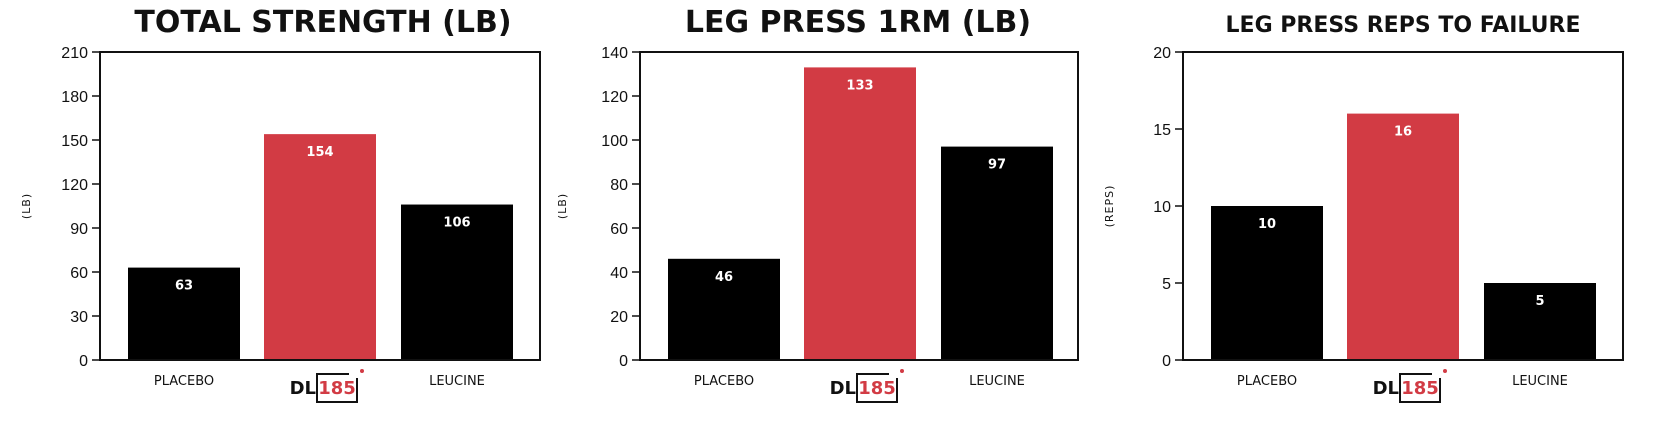 The image size is (1653, 423). I want to click on data-label: 106, so click(456, 223).